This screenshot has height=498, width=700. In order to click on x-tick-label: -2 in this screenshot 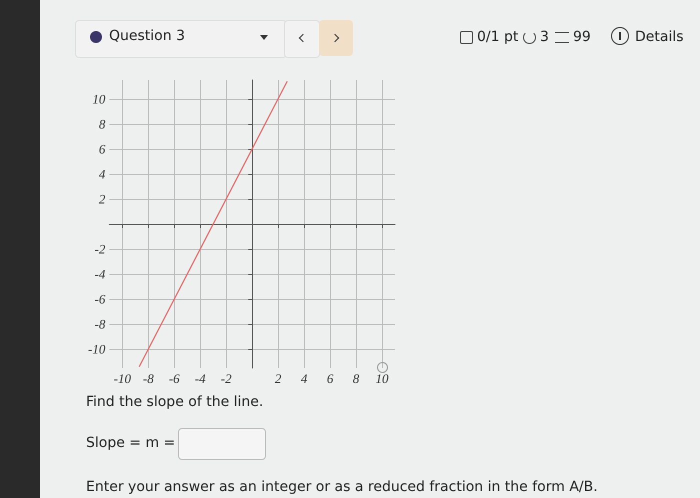, I will do `click(226, 378)`.